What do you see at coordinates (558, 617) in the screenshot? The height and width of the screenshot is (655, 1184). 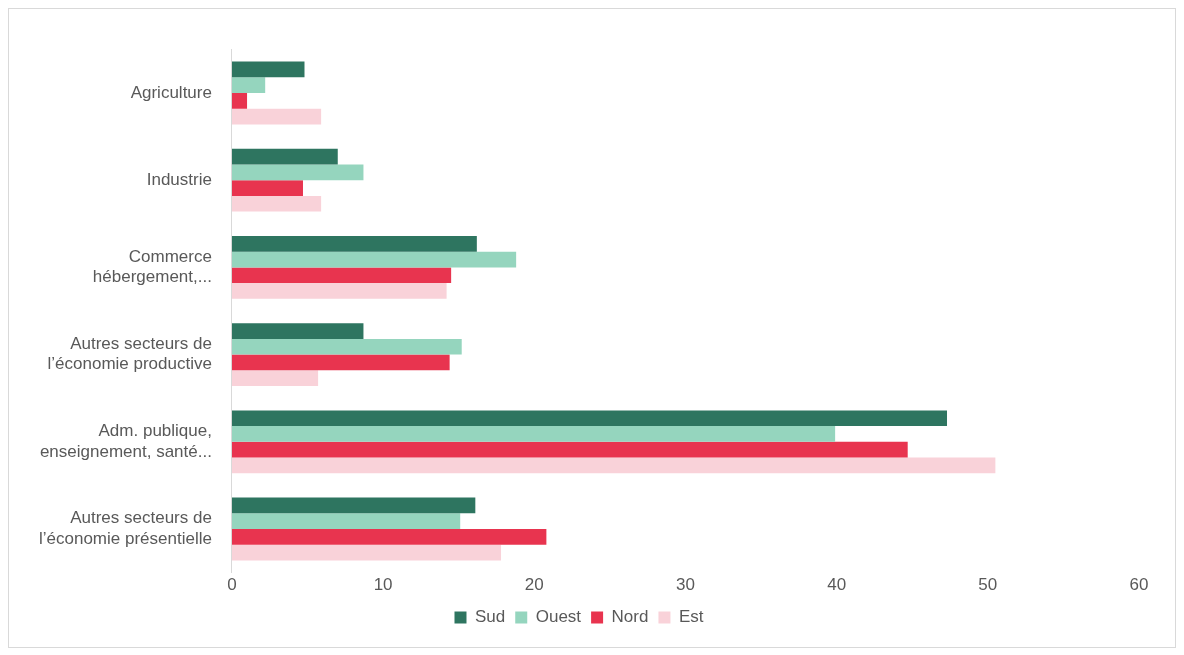 I see `legend-label: Ouest` at bounding box center [558, 617].